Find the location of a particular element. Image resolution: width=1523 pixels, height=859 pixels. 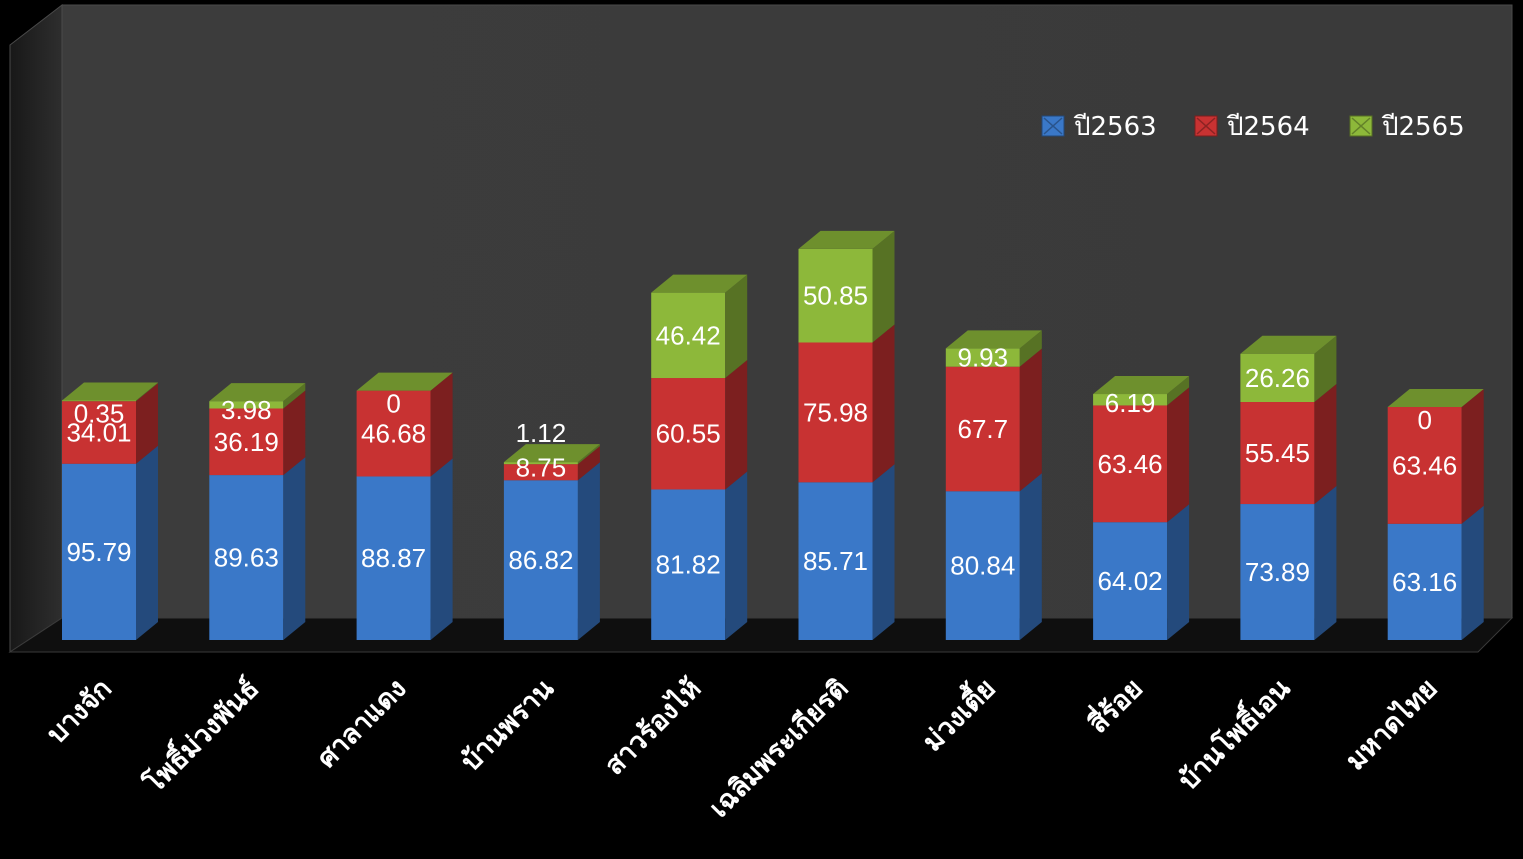

data-label: 73.89 is located at coordinates (1277, 572).